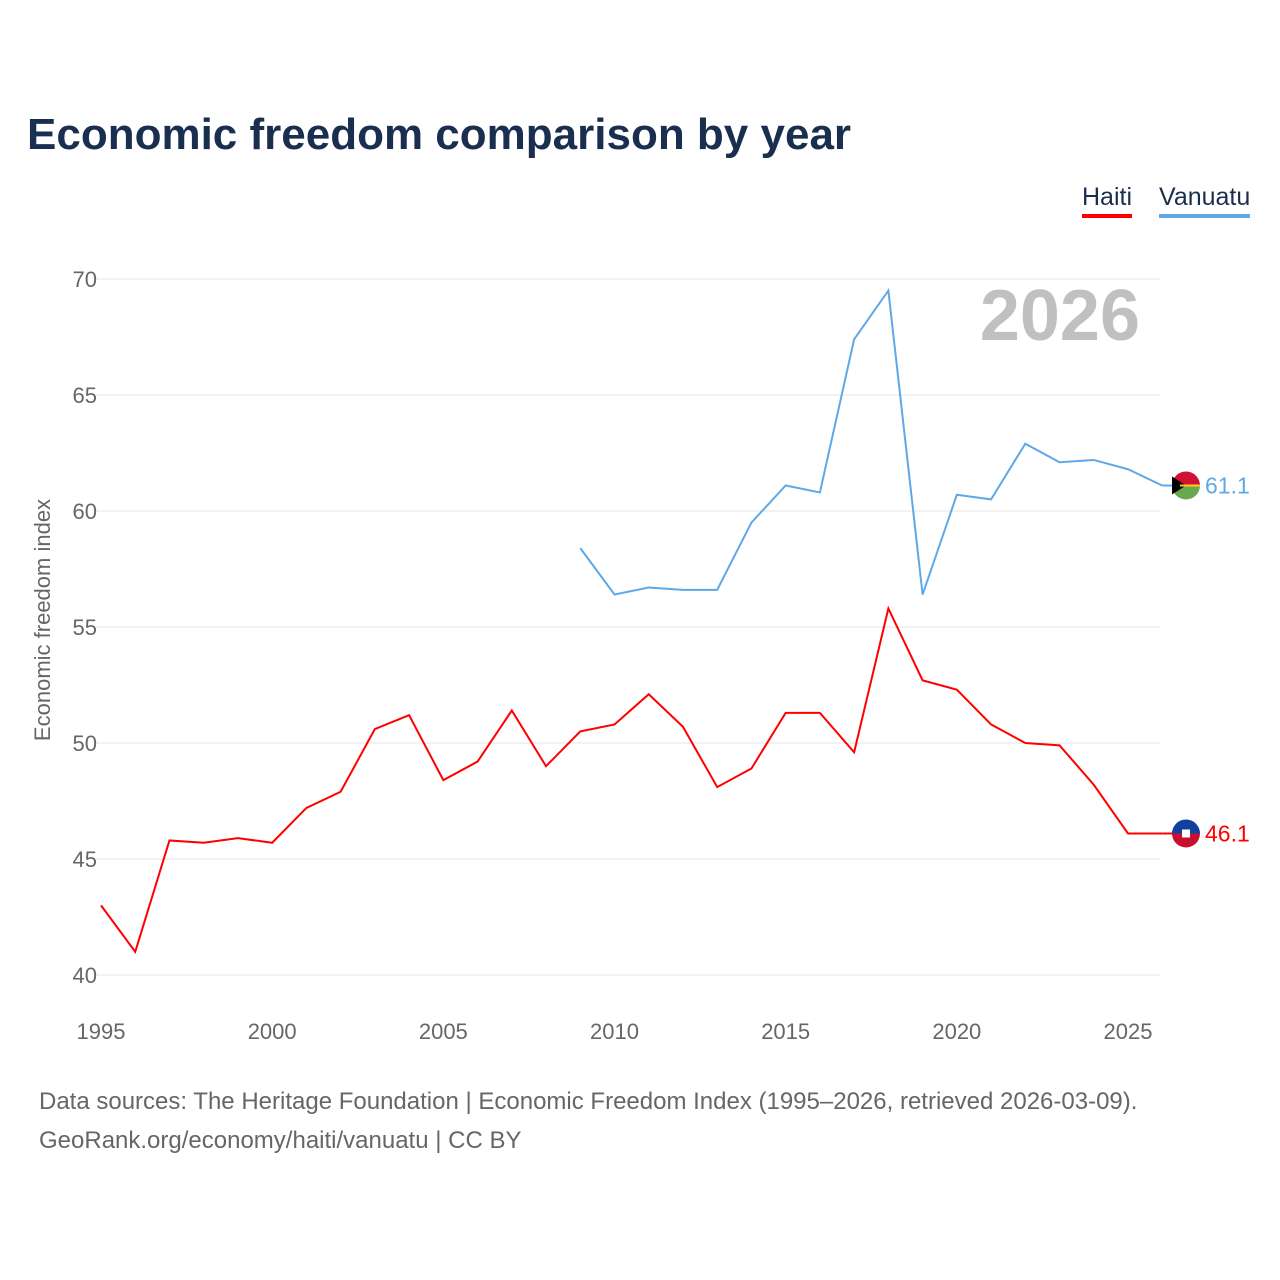 The height and width of the screenshot is (1280, 1280). I want to click on y-tick-label: 55, so click(85, 627).